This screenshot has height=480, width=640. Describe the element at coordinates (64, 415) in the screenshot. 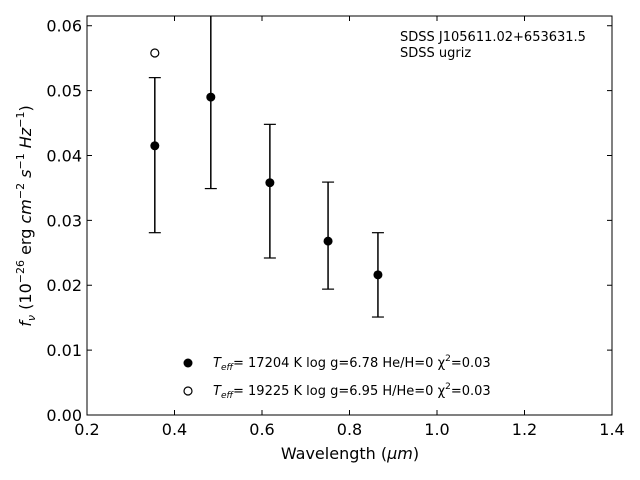

I see `y-tick-label: 0.00` at that location.